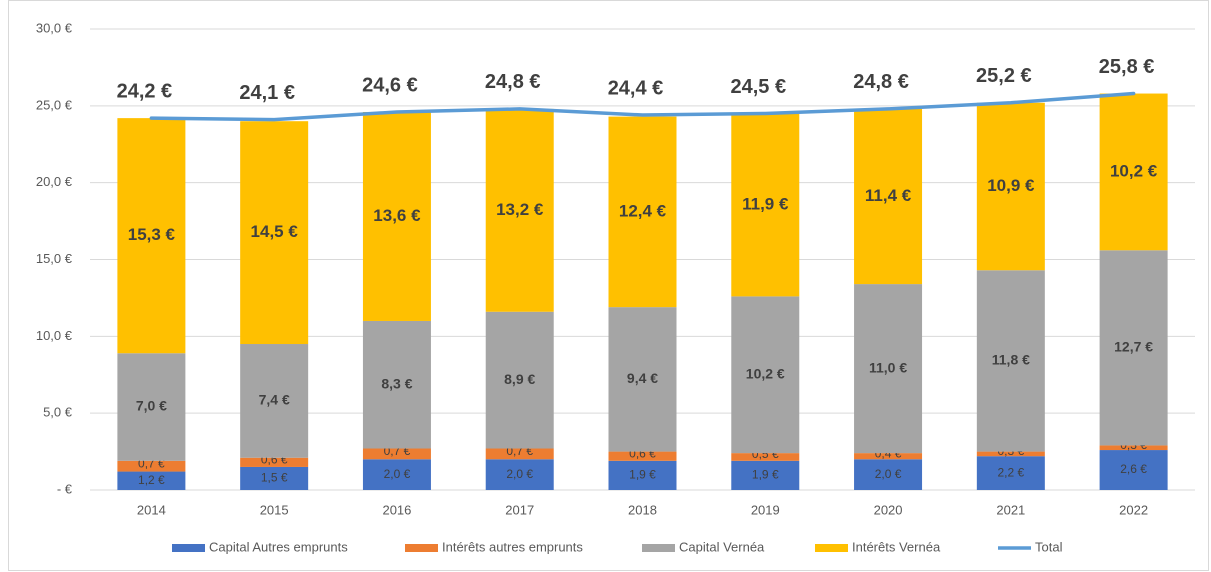 The height and width of the screenshot is (572, 1211). I want to click on data-label: 12,7 €, so click(1133, 347).